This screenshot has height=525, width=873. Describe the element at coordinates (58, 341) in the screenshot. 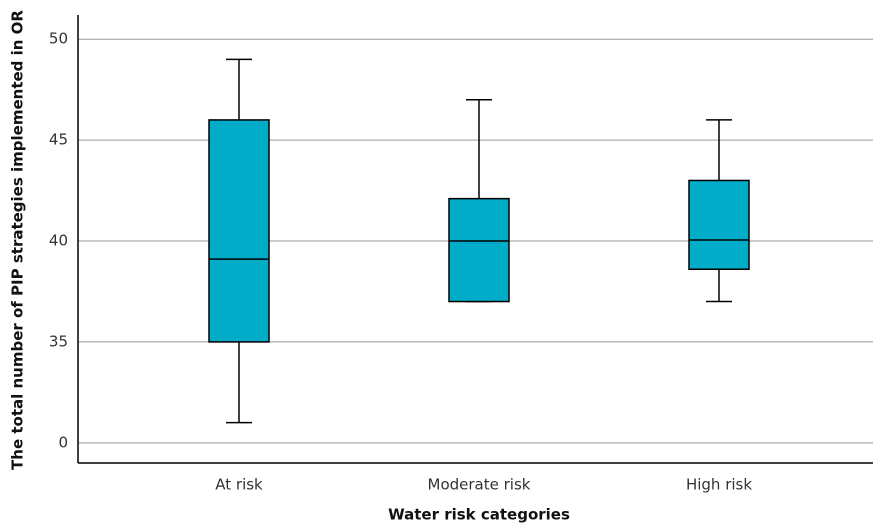

I see `y-tick-label: 35` at that location.